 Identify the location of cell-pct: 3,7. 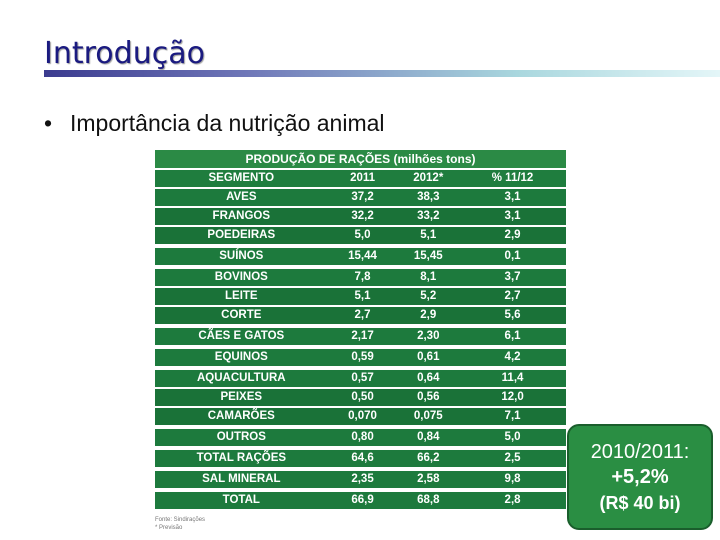
(512, 276).